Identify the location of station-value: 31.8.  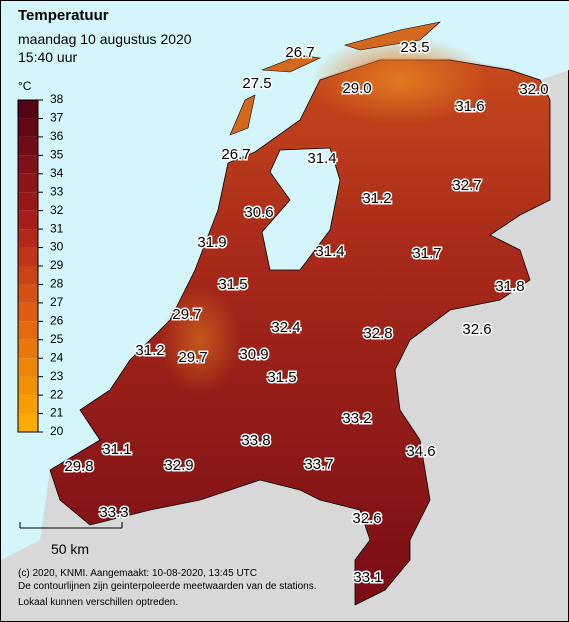
(509, 286).